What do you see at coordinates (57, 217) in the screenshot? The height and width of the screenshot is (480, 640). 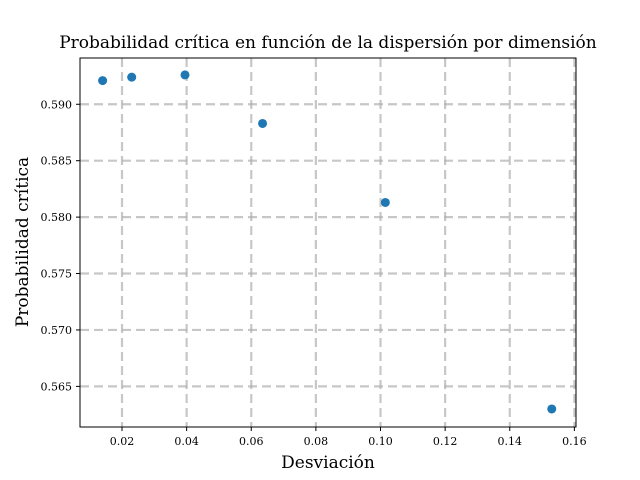 I see `y-tick-label: 0.580` at bounding box center [57, 217].